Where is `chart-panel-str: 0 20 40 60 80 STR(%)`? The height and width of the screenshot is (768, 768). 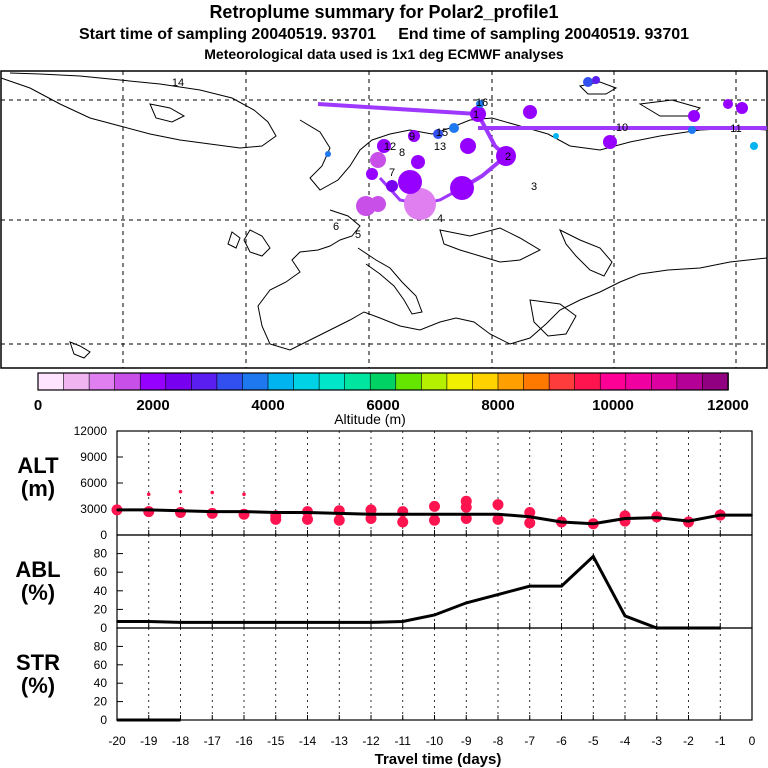
chart-panel-str: 0 20 40 60 80 STR(%) is located at coordinates (384, 677).